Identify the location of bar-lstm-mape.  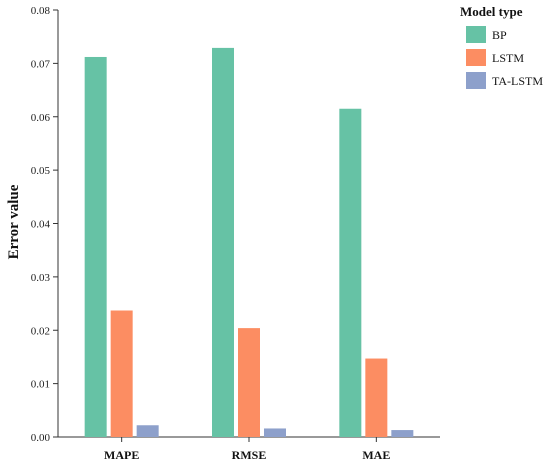
(121, 373).